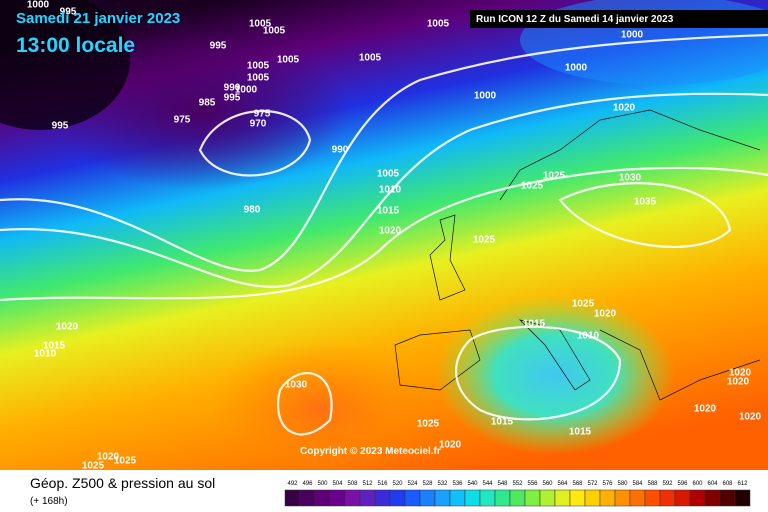 The width and height of the screenshot is (768, 512). What do you see at coordinates (577, 484) in the screenshot?
I see `scale-label: 568` at bounding box center [577, 484].